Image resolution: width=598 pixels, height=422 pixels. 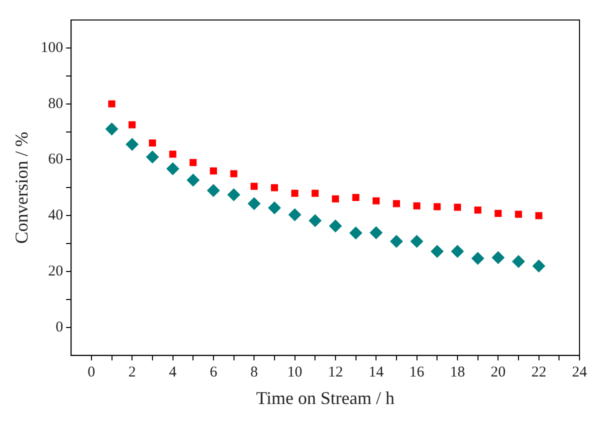 What do you see at coordinates (335, 372) in the screenshot?
I see `x-tick-label: 12` at bounding box center [335, 372].